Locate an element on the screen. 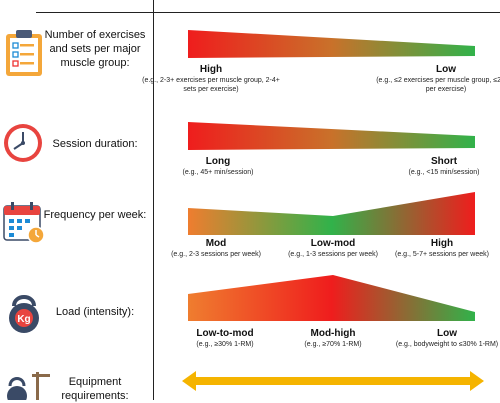 The image size is (500, 403). double-arrow-icon is located at coordinates (333, 383).